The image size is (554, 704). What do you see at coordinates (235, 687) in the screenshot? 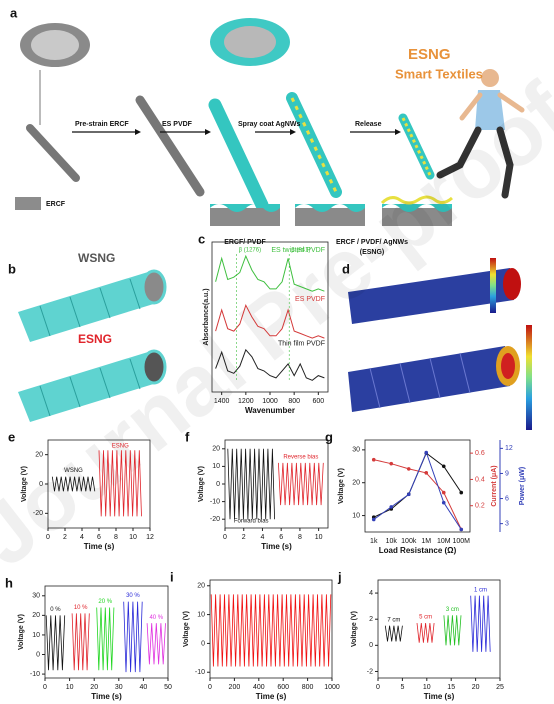
I see `x-tick-label: 200` at bounding box center [235, 687].